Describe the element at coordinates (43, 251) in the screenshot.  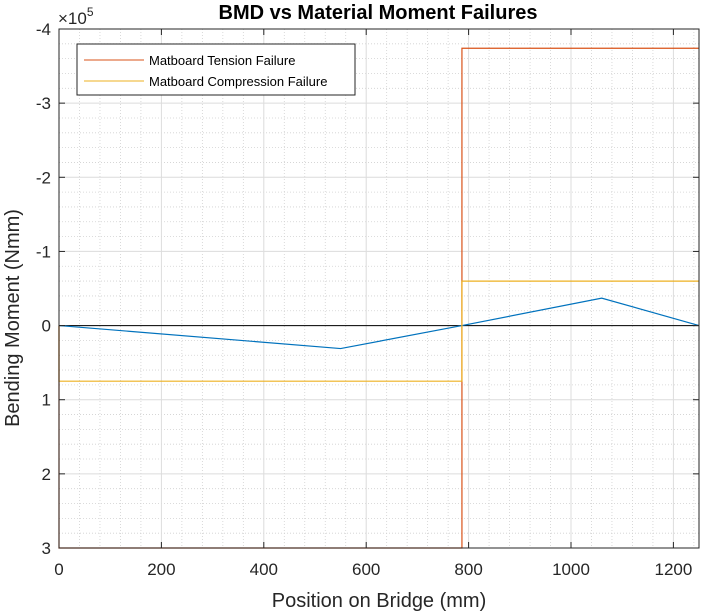
I see `y-tick-label: -1` at that location.